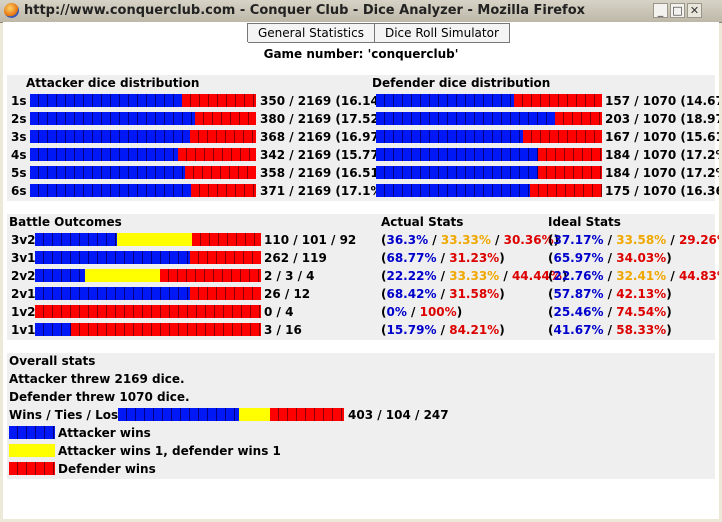  Describe the element at coordinates (641, 294) in the screenshot. I see `ideal-percent-red: 42.13%` at that location.